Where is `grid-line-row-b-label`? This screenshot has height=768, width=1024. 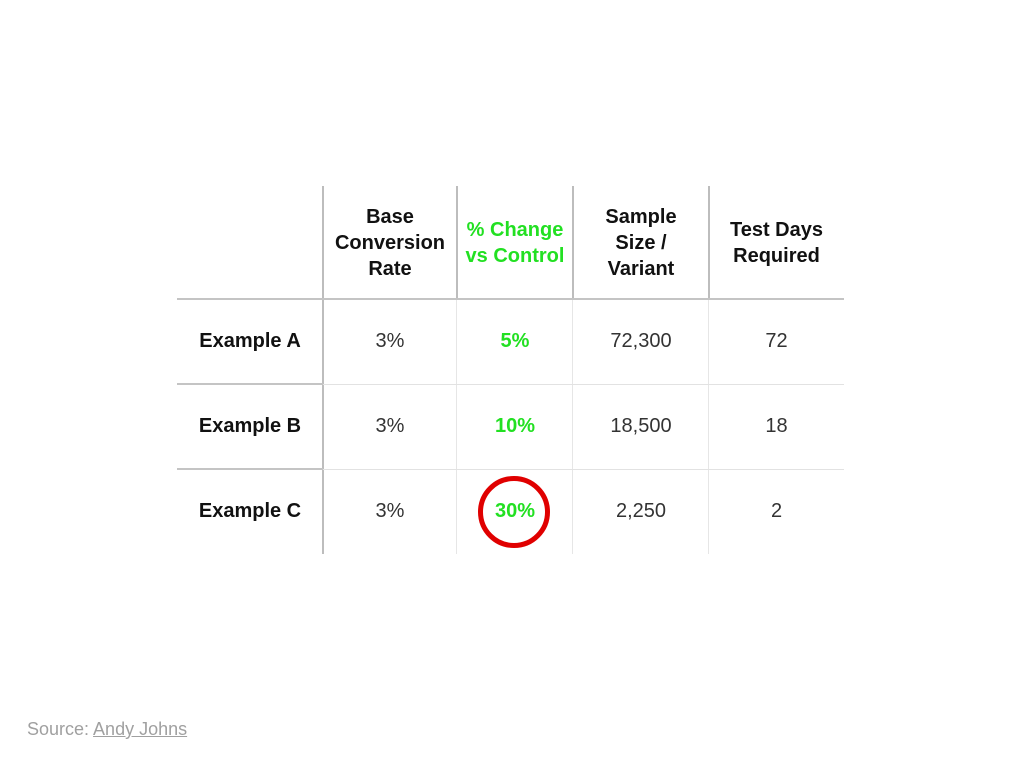
grid-line-row-b-label is located at coordinates (250, 469).